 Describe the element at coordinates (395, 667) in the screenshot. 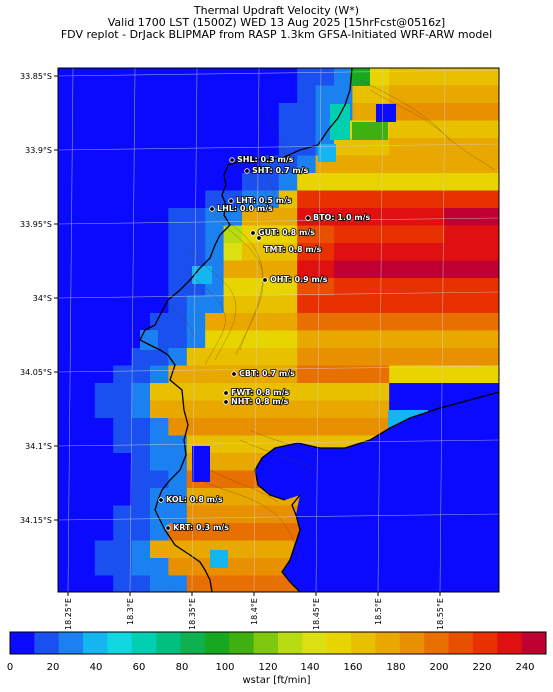

I see `colorbar-tick-label: 180` at that location.